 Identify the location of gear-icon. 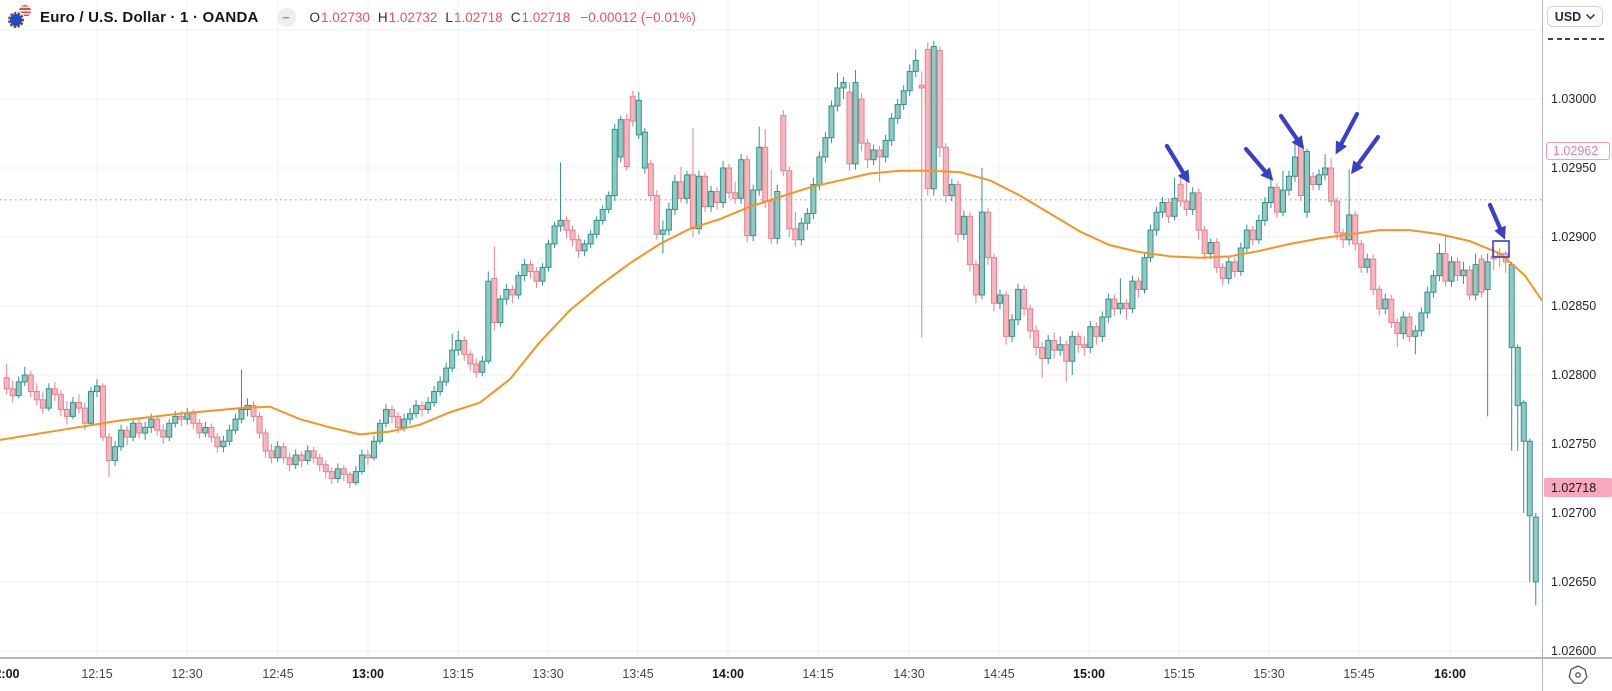
(1578, 675).